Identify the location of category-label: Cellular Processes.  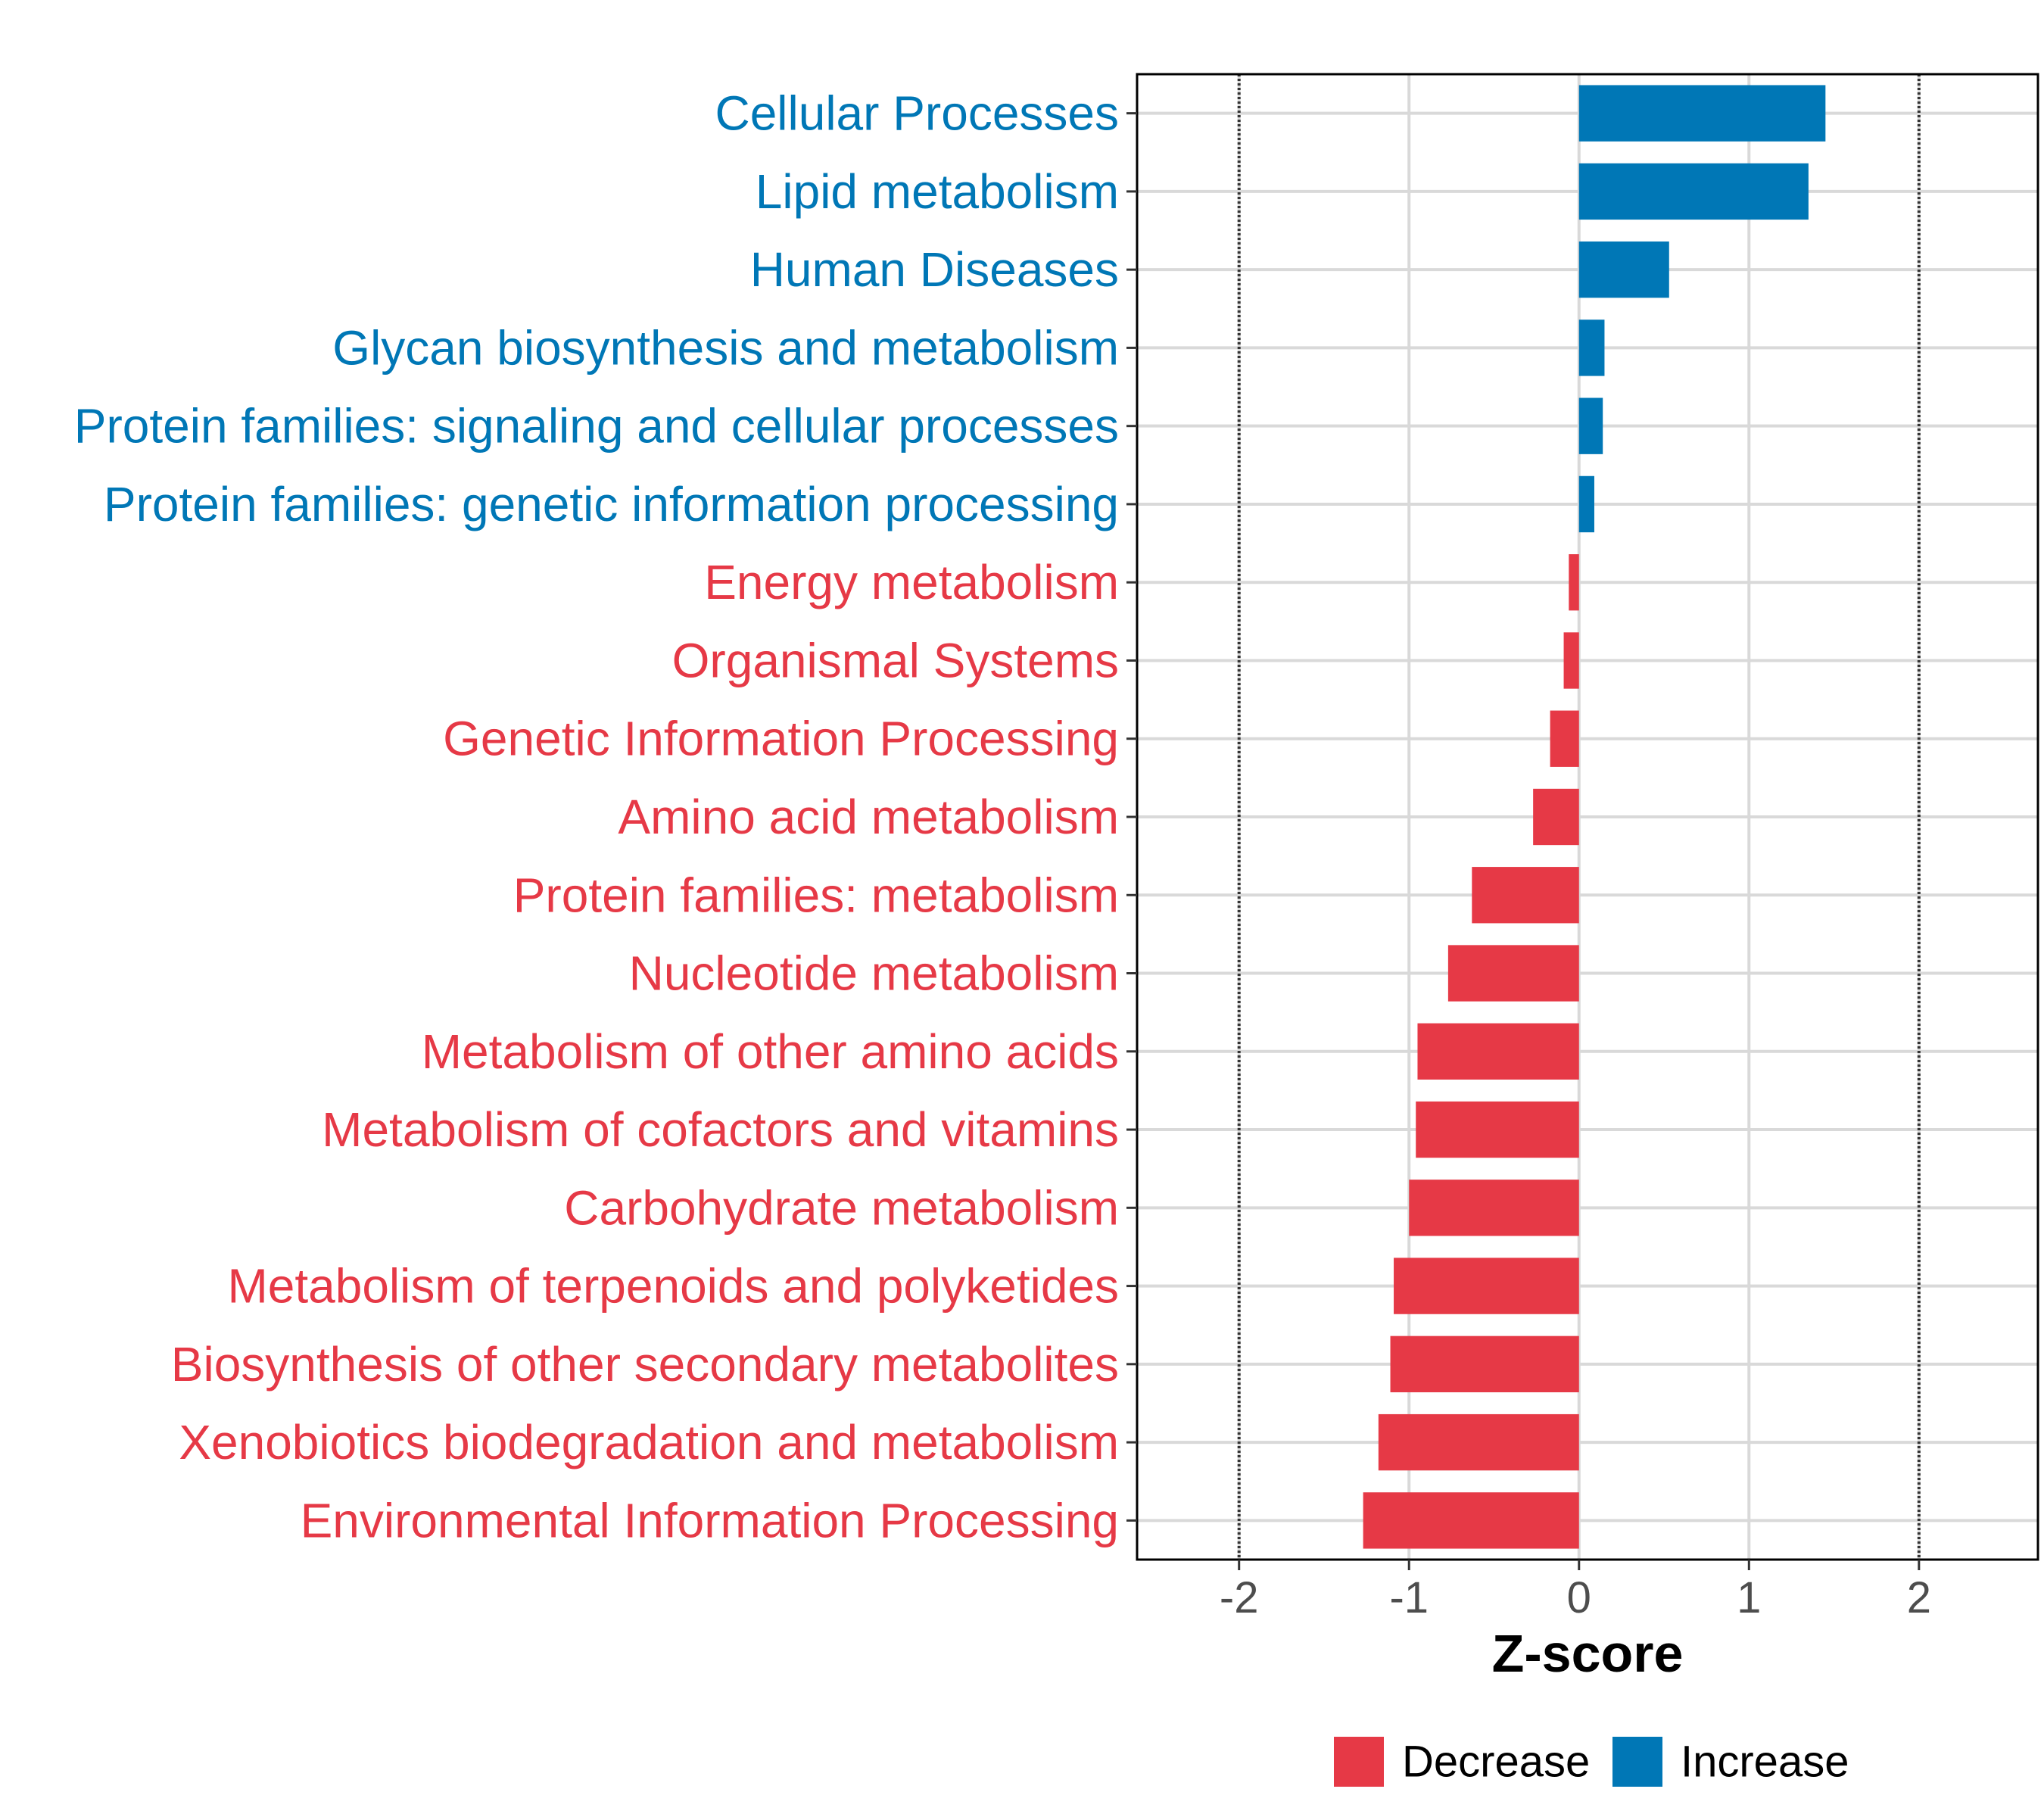
(917, 113).